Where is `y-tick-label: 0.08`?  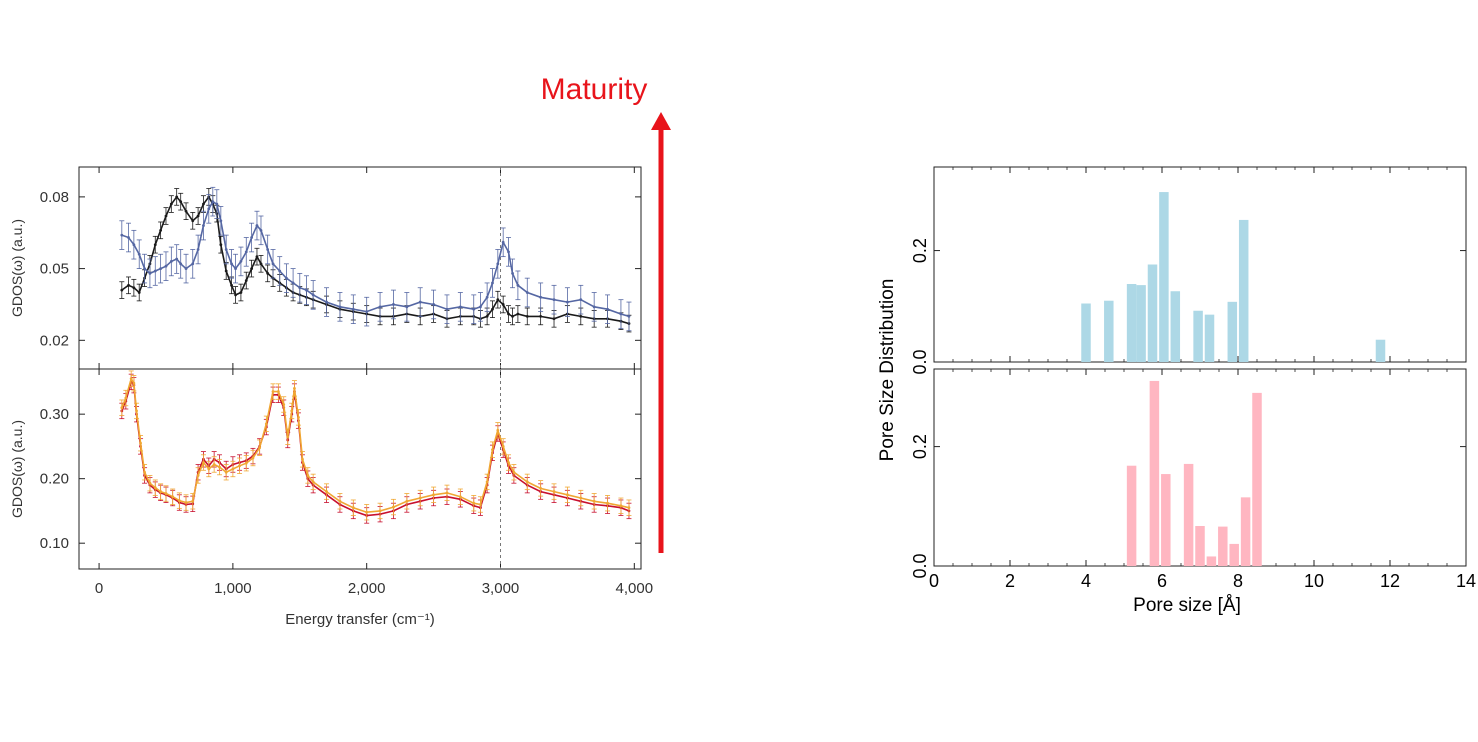
y-tick-label: 0.08 is located at coordinates (54, 197).